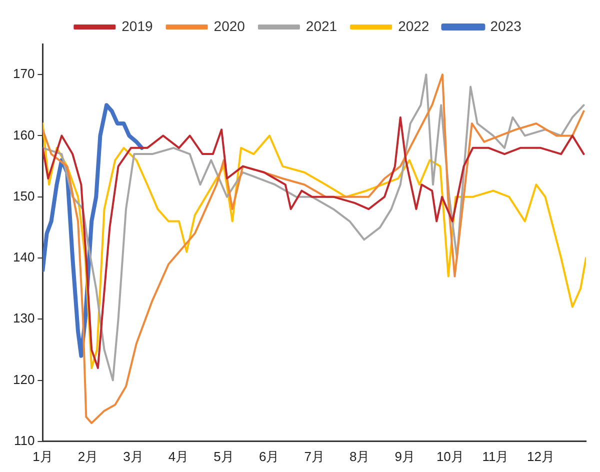  I want to click on x-tick-label: 11月, so click(495, 456).